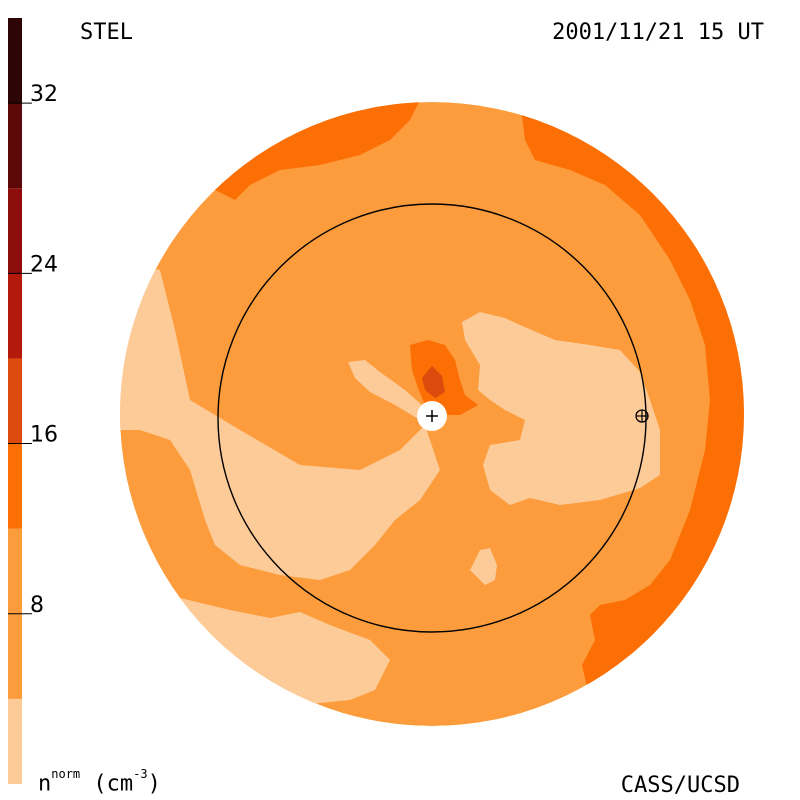  What do you see at coordinates (154, 784) in the screenshot?
I see `colorbar-label-close: )` at bounding box center [154, 784].